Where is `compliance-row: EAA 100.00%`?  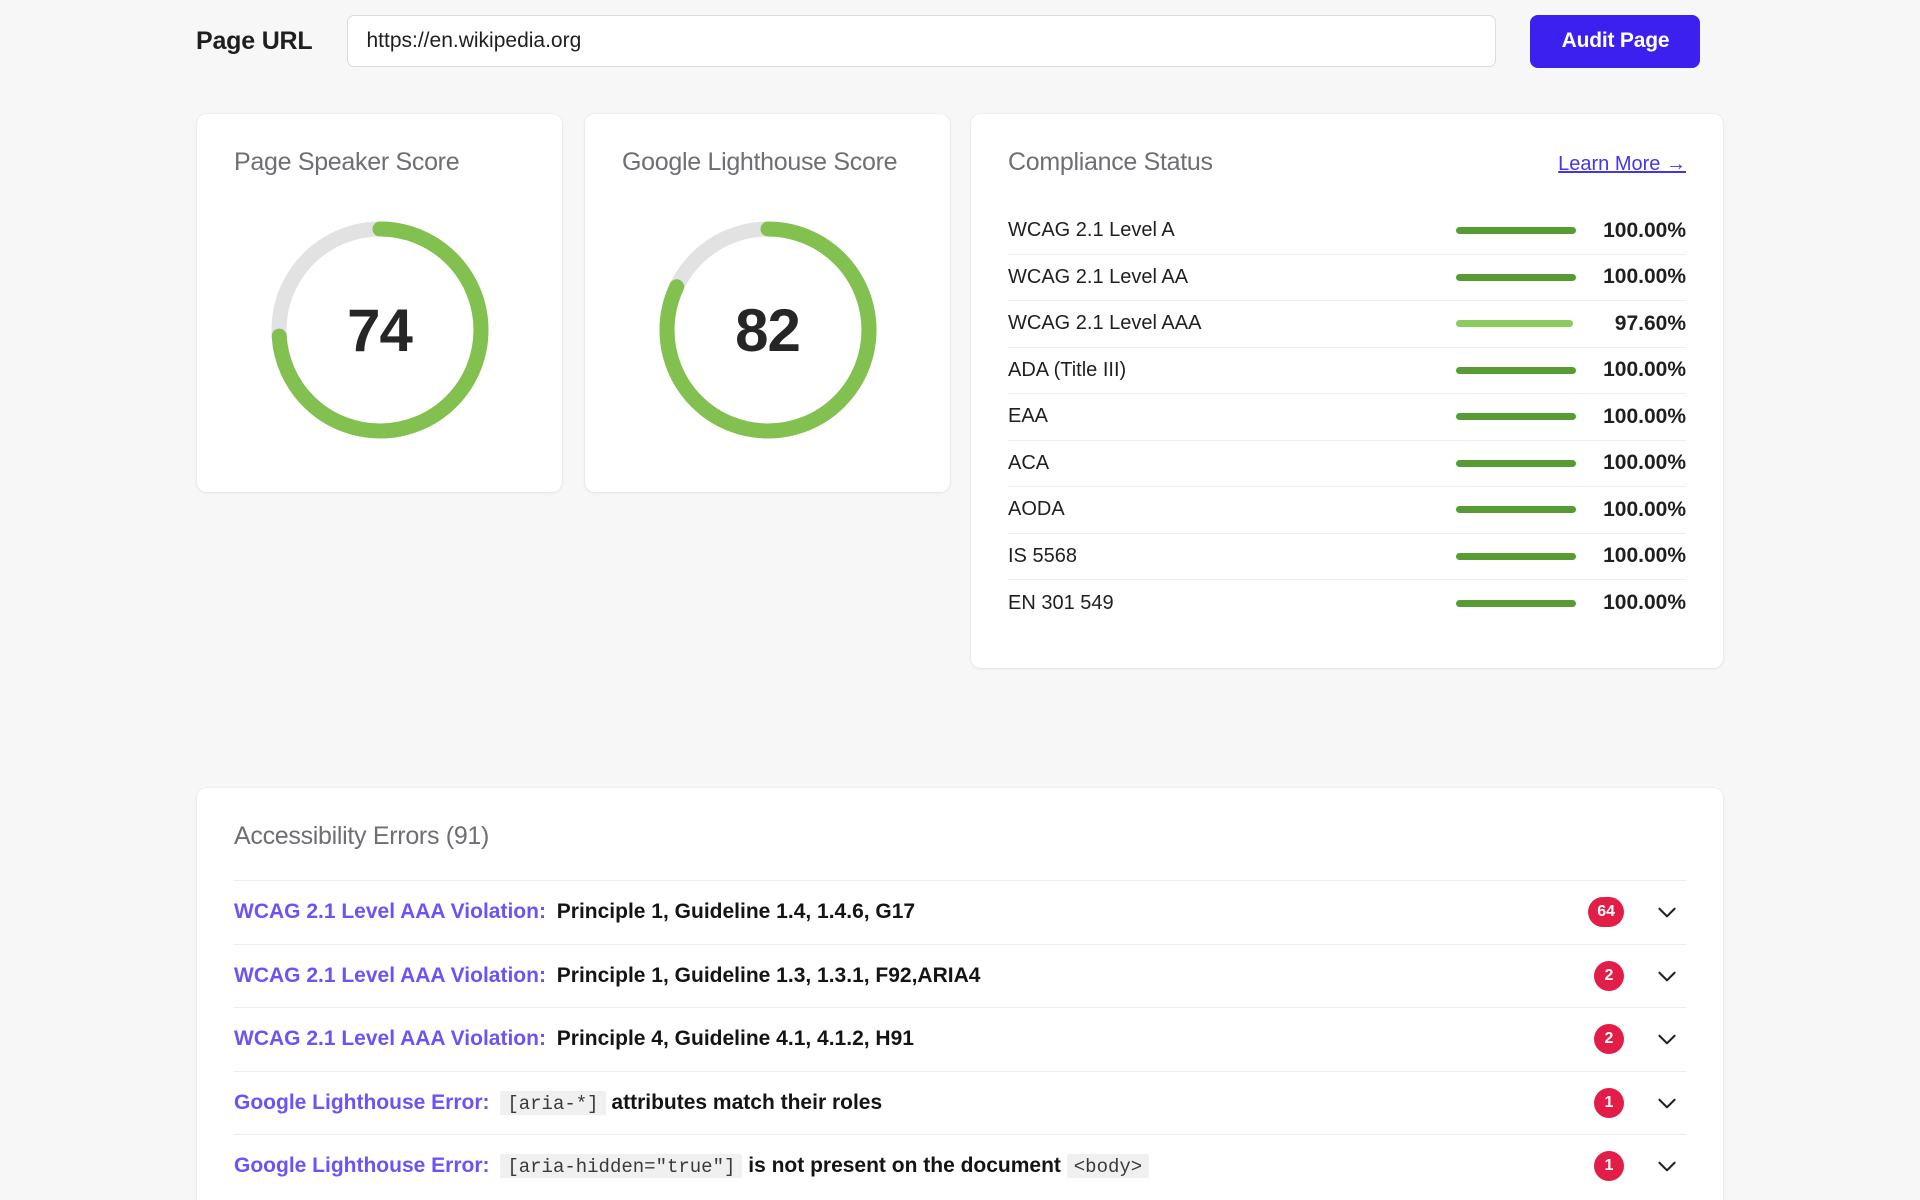
compliance-row: EAA 100.00% is located at coordinates (1347, 417).